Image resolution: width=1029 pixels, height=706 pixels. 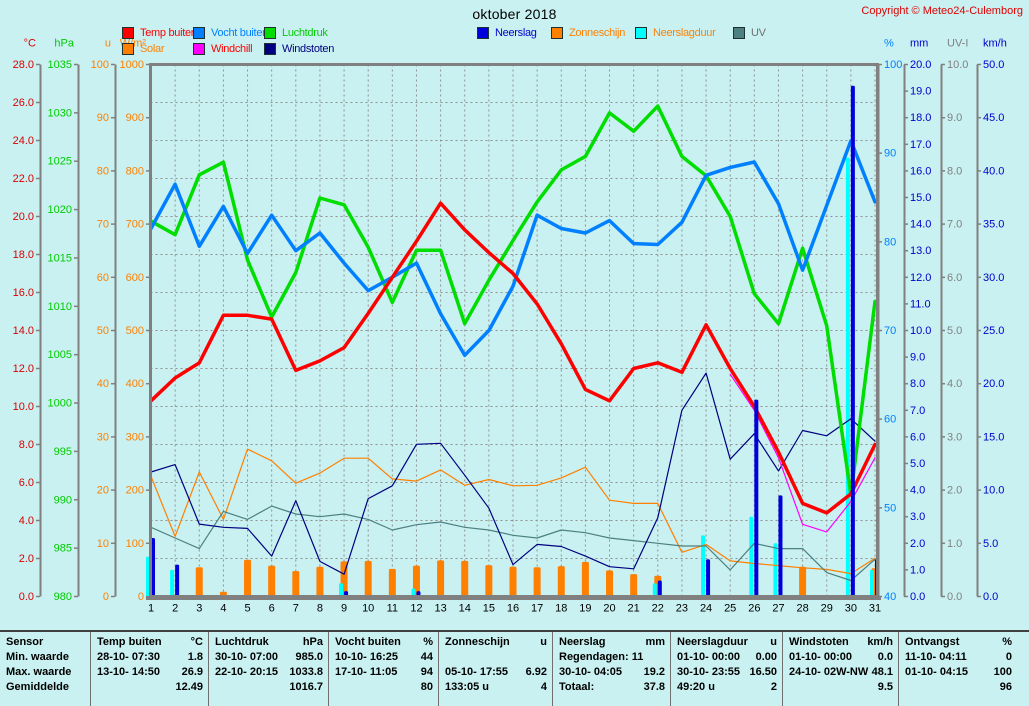 I want to click on row-label-2-text: Max. waarde, so click(x=39, y=672).